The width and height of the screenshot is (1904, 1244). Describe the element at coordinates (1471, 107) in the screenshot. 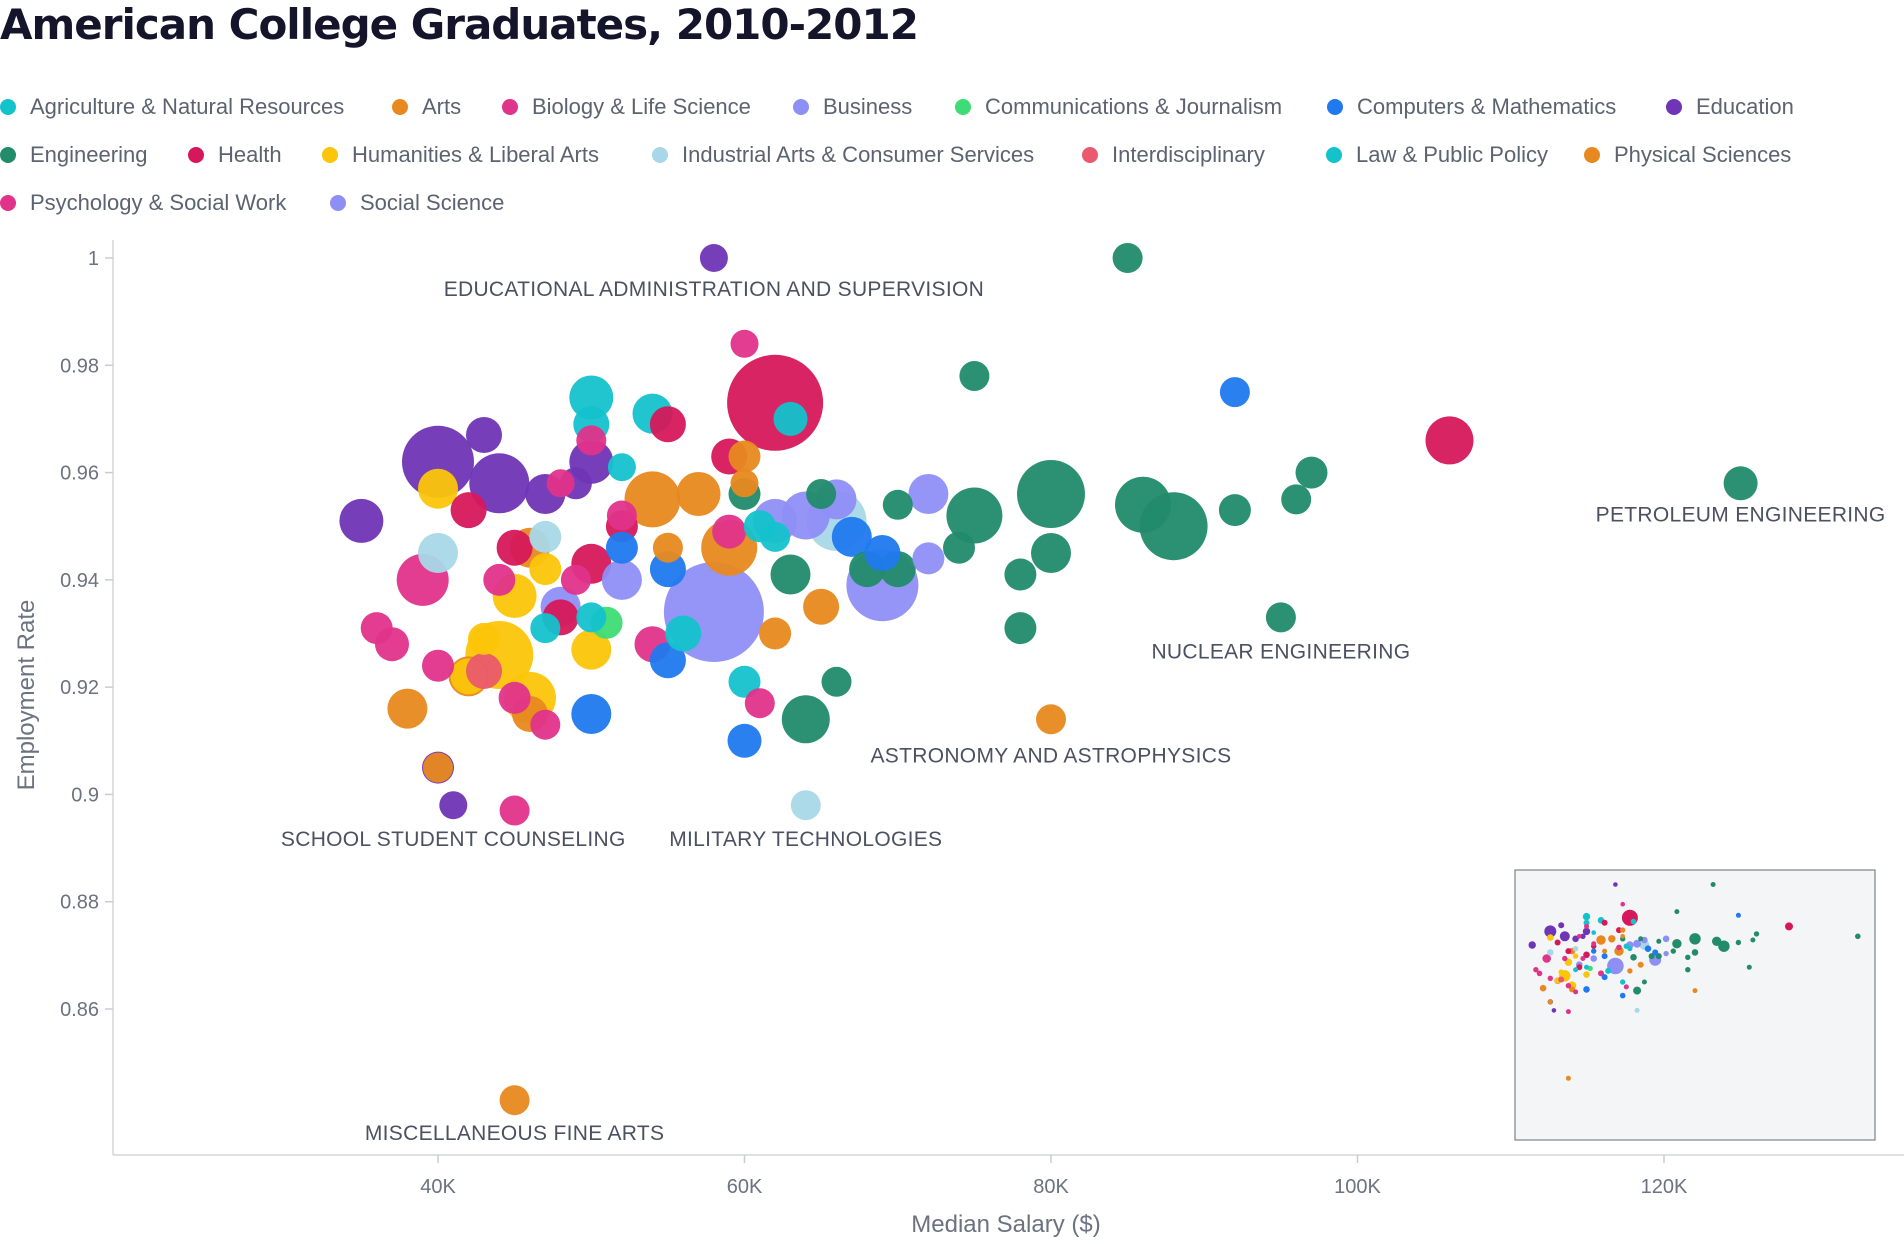

I see `legend-item: Computers & Mathematics` at that location.